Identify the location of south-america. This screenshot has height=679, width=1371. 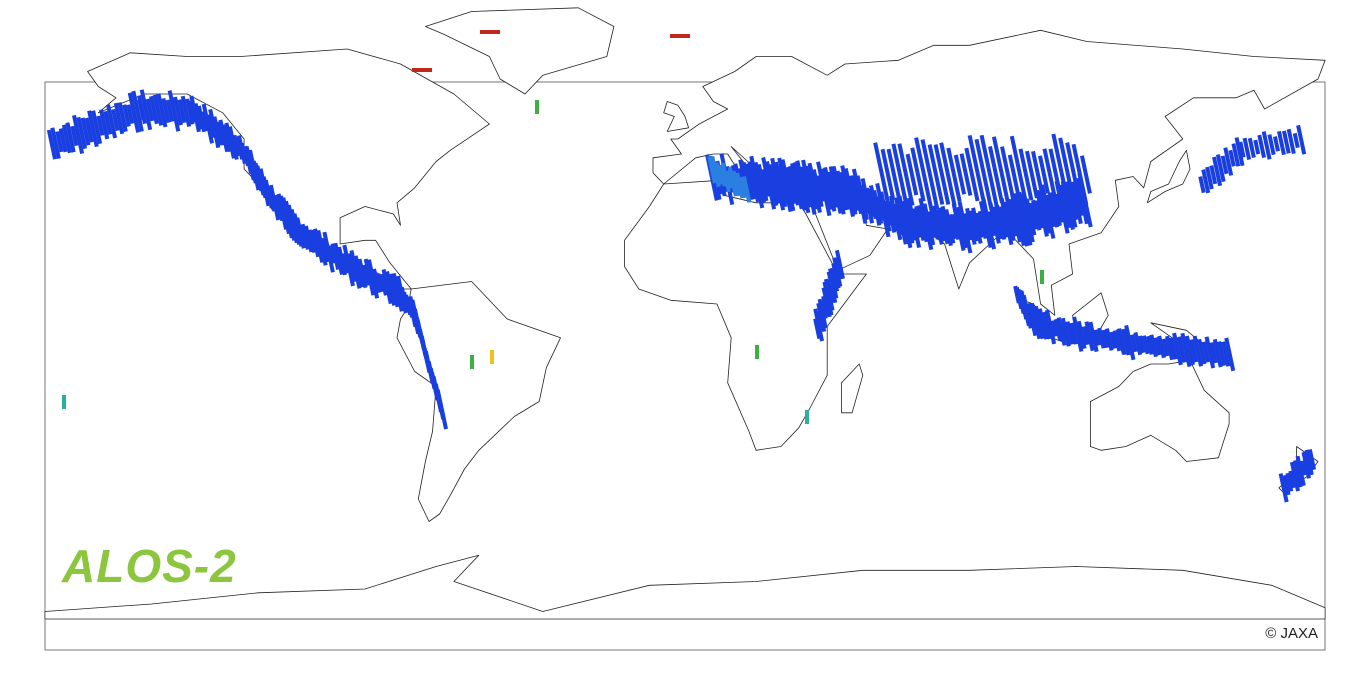
(478, 401).